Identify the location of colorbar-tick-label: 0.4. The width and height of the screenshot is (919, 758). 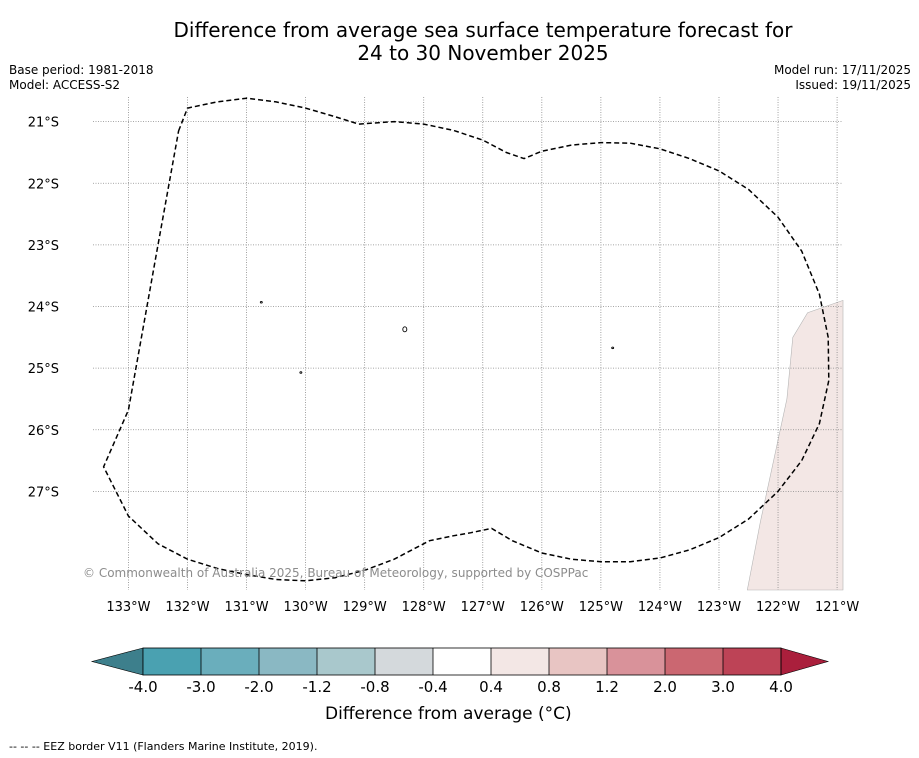
(491, 687).